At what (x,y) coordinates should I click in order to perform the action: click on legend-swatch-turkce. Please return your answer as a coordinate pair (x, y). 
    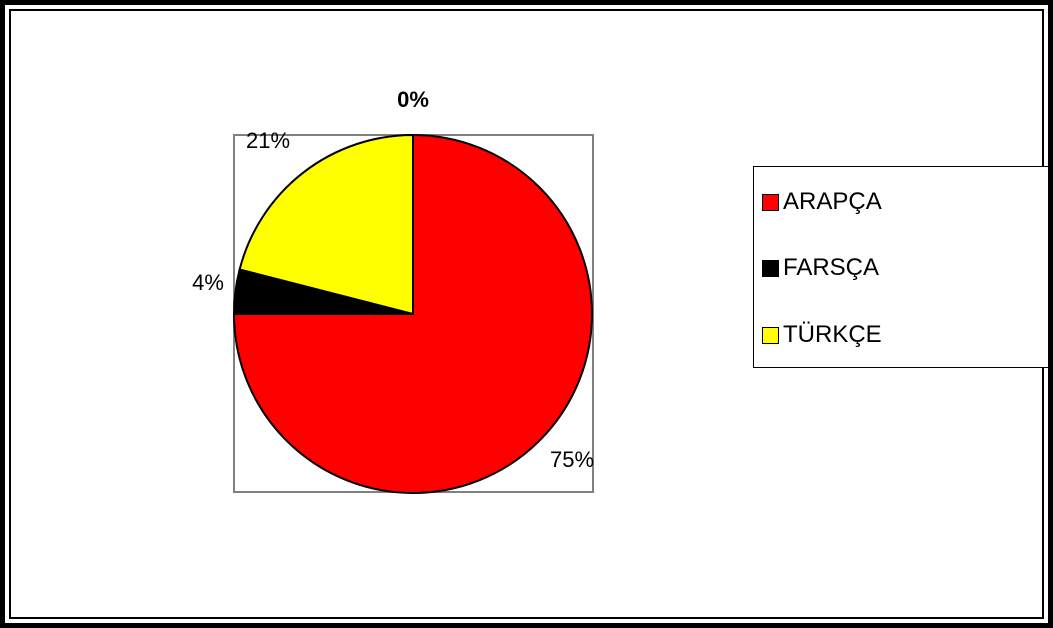
    Looking at the image, I should click on (770, 335).